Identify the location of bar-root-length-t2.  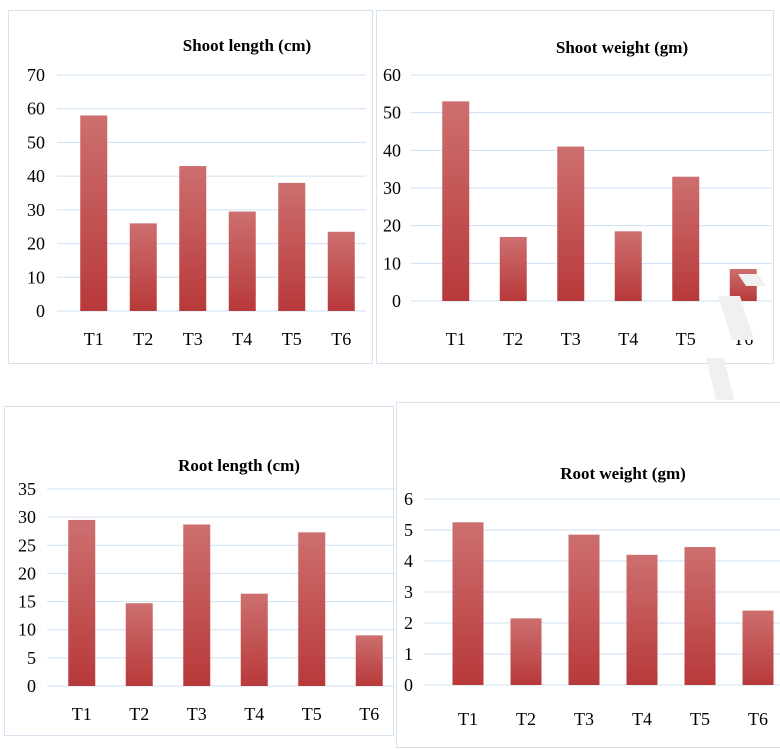
(139, 644).